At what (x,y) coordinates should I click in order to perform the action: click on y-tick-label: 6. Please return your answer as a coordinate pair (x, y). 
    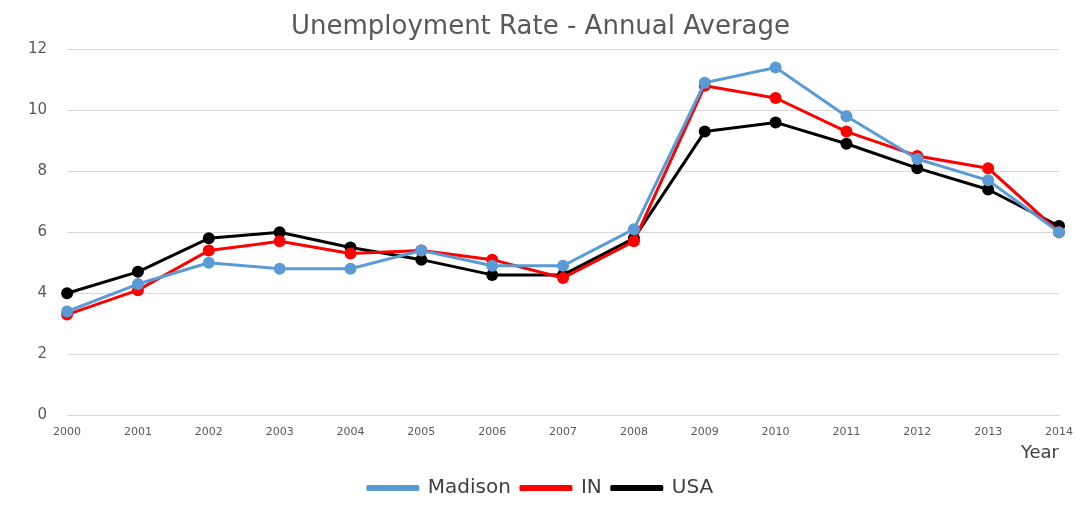
    Looking at the image, I should click on (42, 231).